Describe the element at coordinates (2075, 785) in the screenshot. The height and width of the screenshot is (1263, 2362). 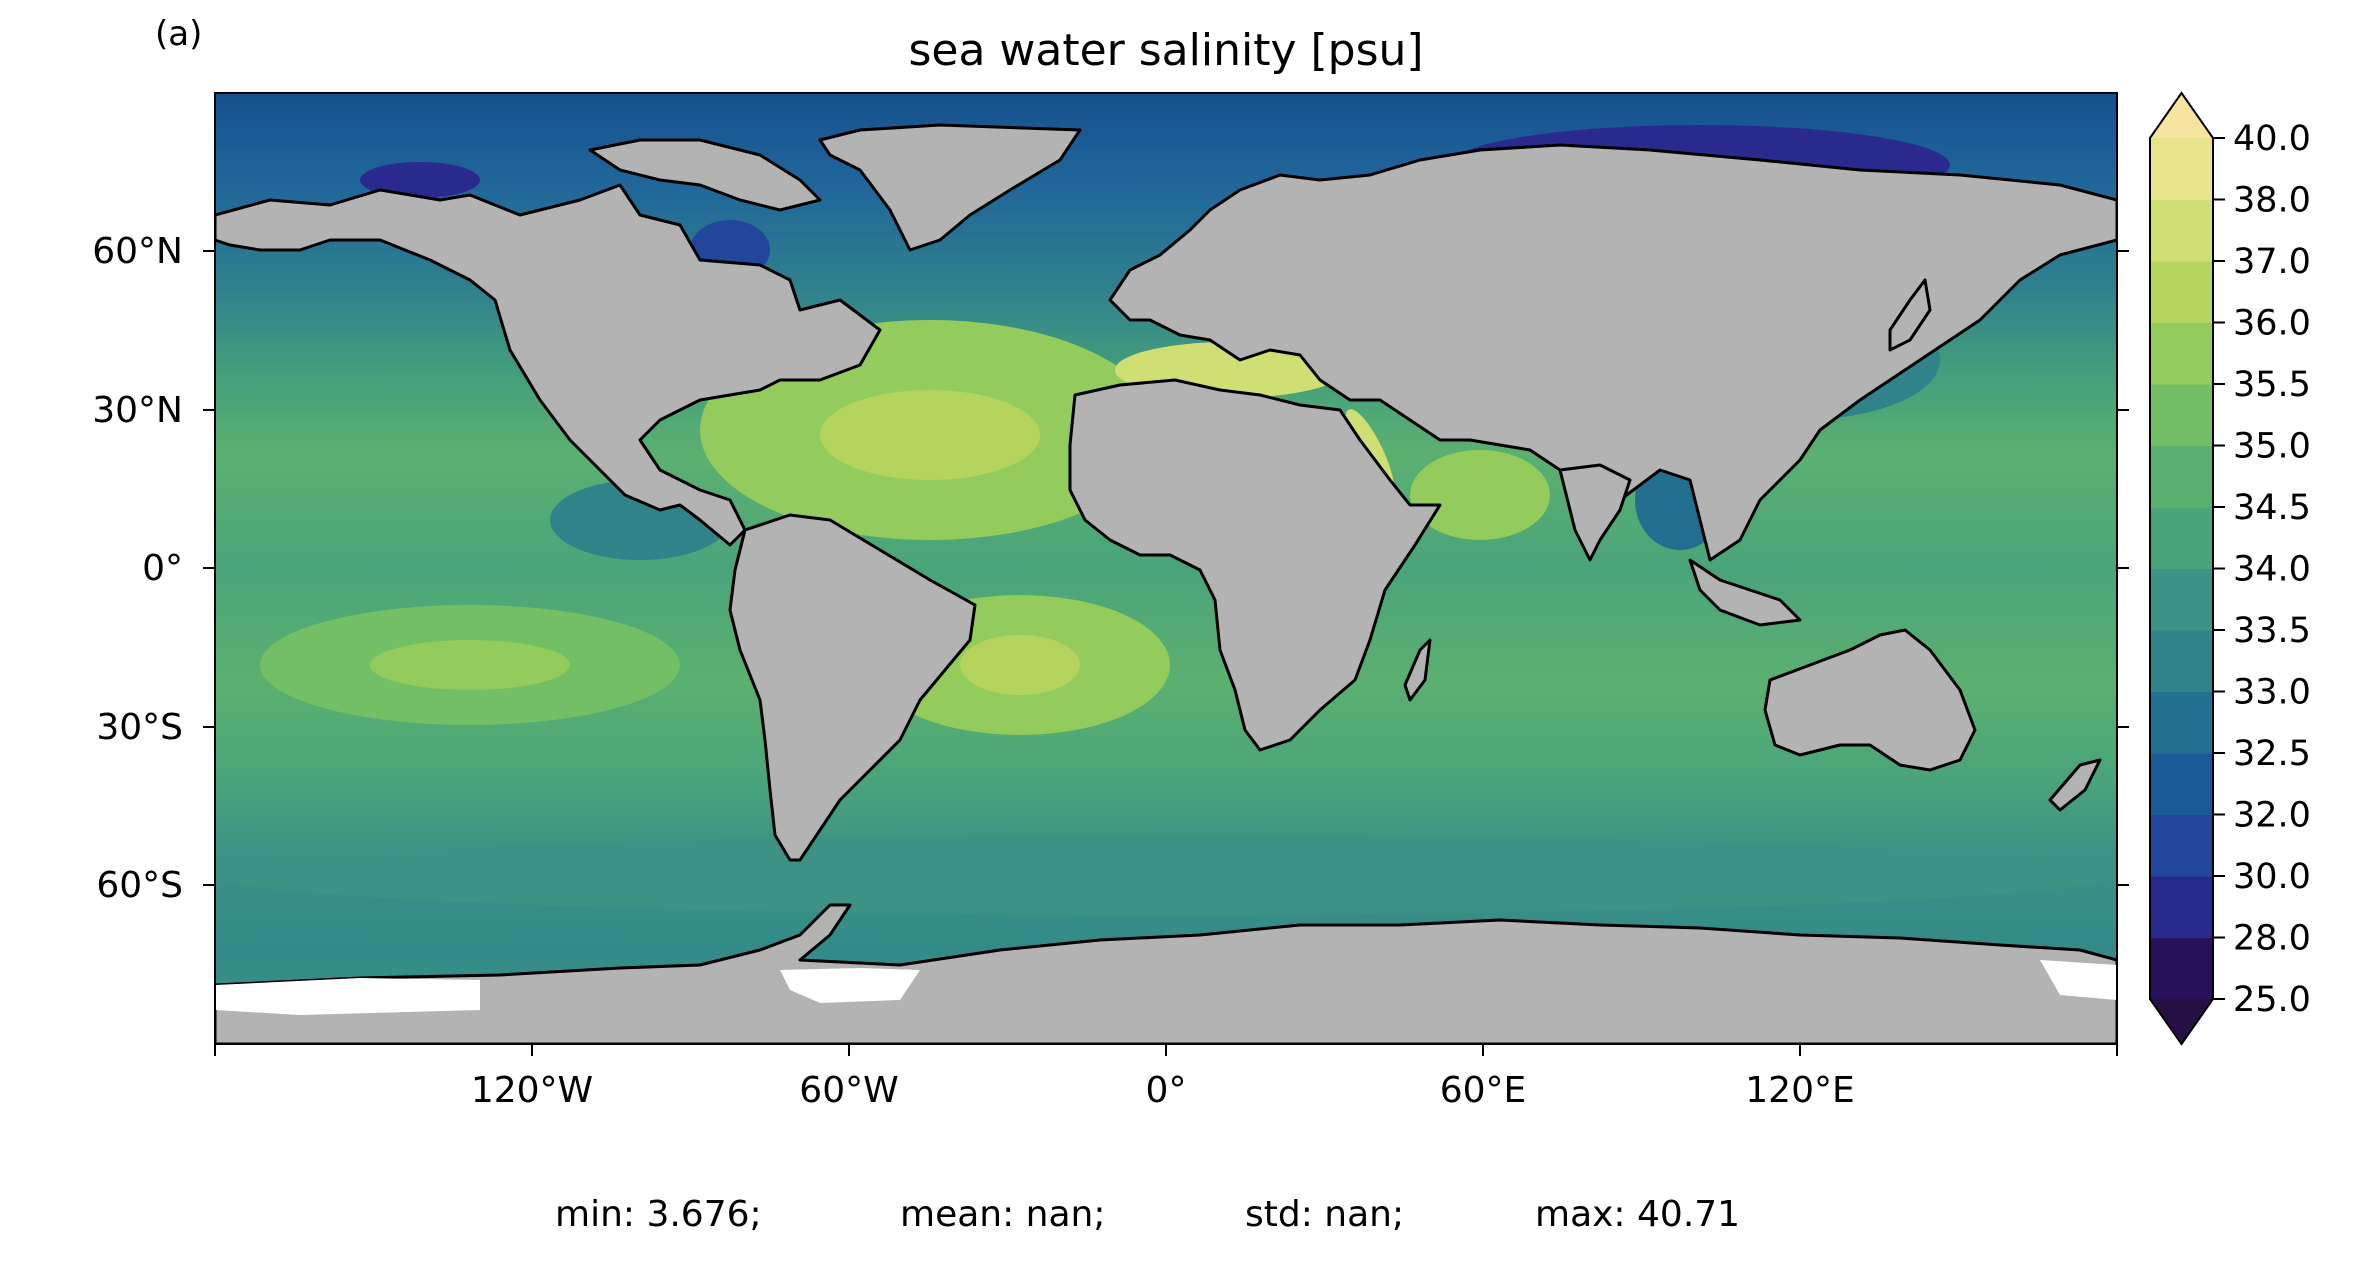
I see `new-zealand-land` at that location.